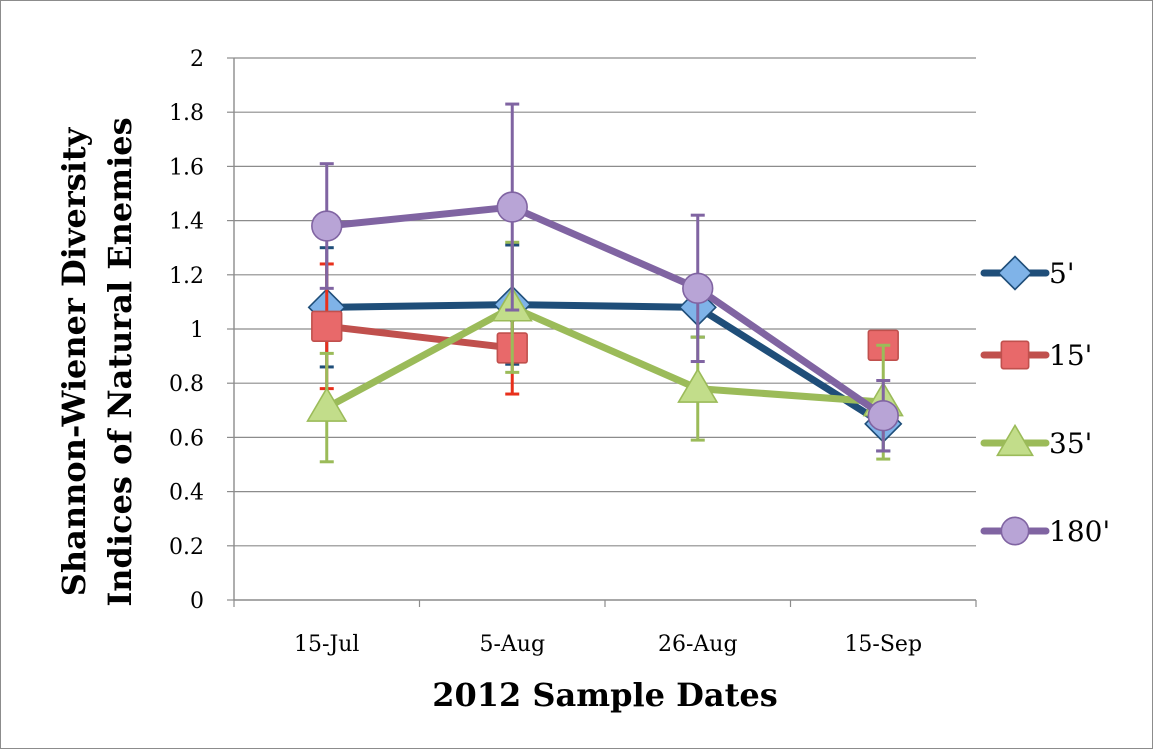 The height and width of the screenshot is (754, 1153). Describe the element at coordinates (197, 59) in the screenshot. I see `y-tick-label: 2` at that location.